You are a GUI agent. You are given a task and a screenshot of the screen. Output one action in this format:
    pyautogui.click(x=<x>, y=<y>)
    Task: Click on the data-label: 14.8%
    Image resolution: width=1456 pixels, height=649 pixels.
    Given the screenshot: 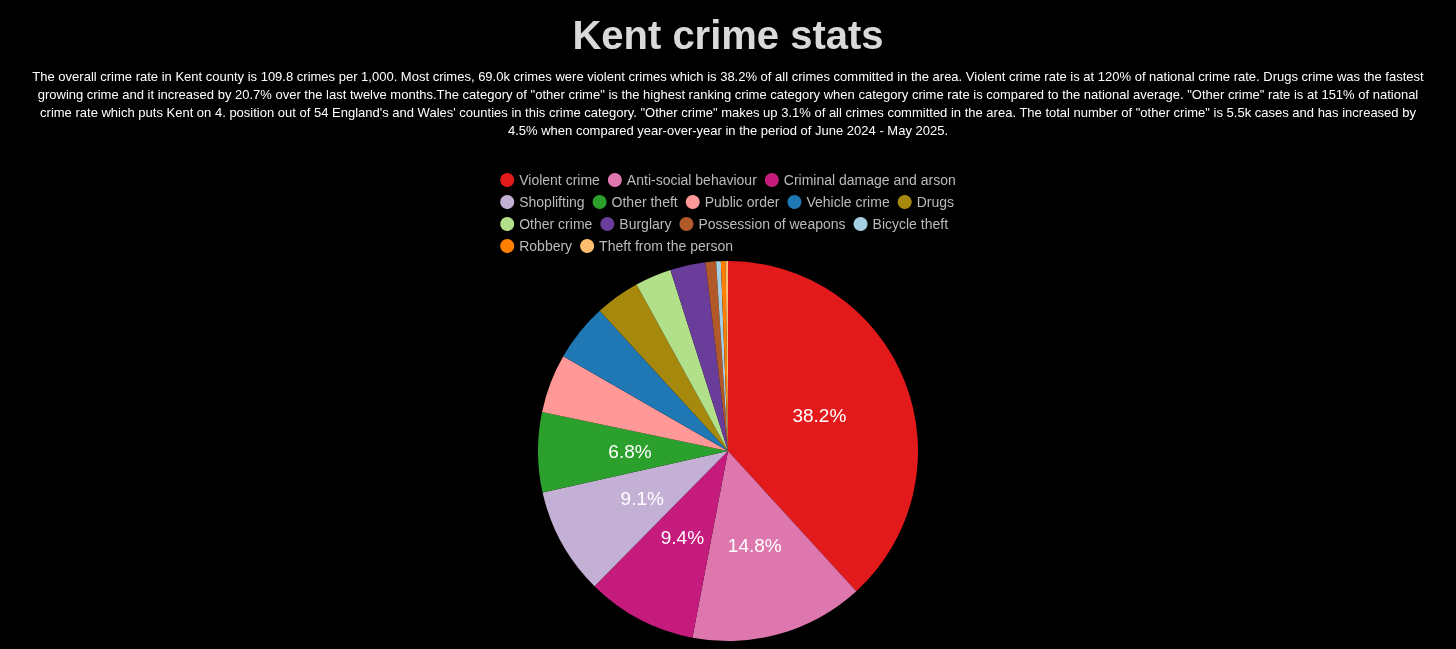 What is the action you would take?
    pyautogui.click(x=754, y=545)
    